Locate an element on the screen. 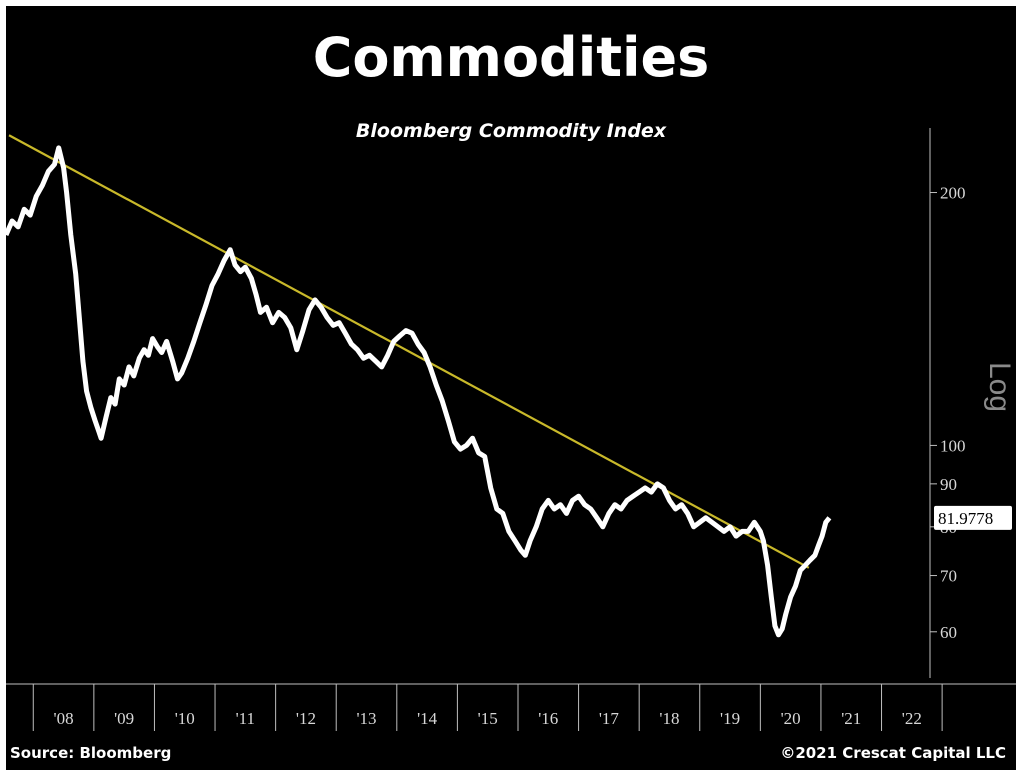 The image size is (1024, 783). chart-title: Commodities is located at coordinates (511, 57).